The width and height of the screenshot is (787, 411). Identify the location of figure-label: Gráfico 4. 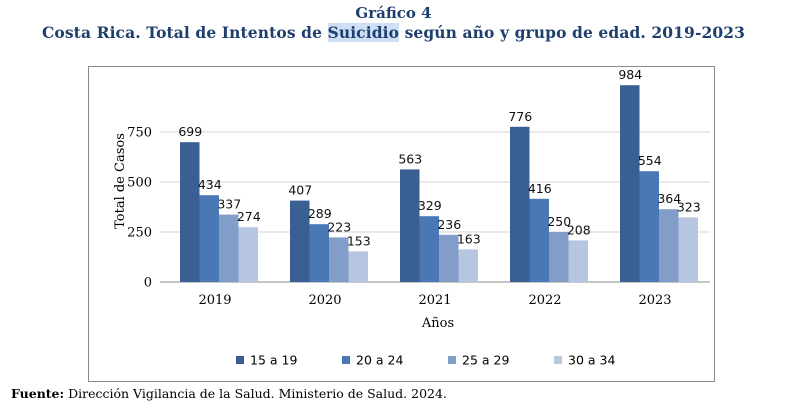
(393, 13).